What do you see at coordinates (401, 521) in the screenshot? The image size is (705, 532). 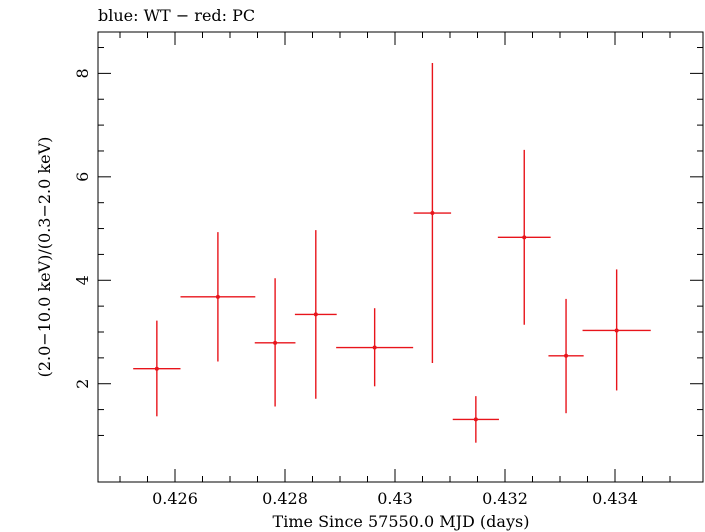 I see `x-axis-label: Time Since 57550.0 MJD (days)` at bounding box center [401, 521].